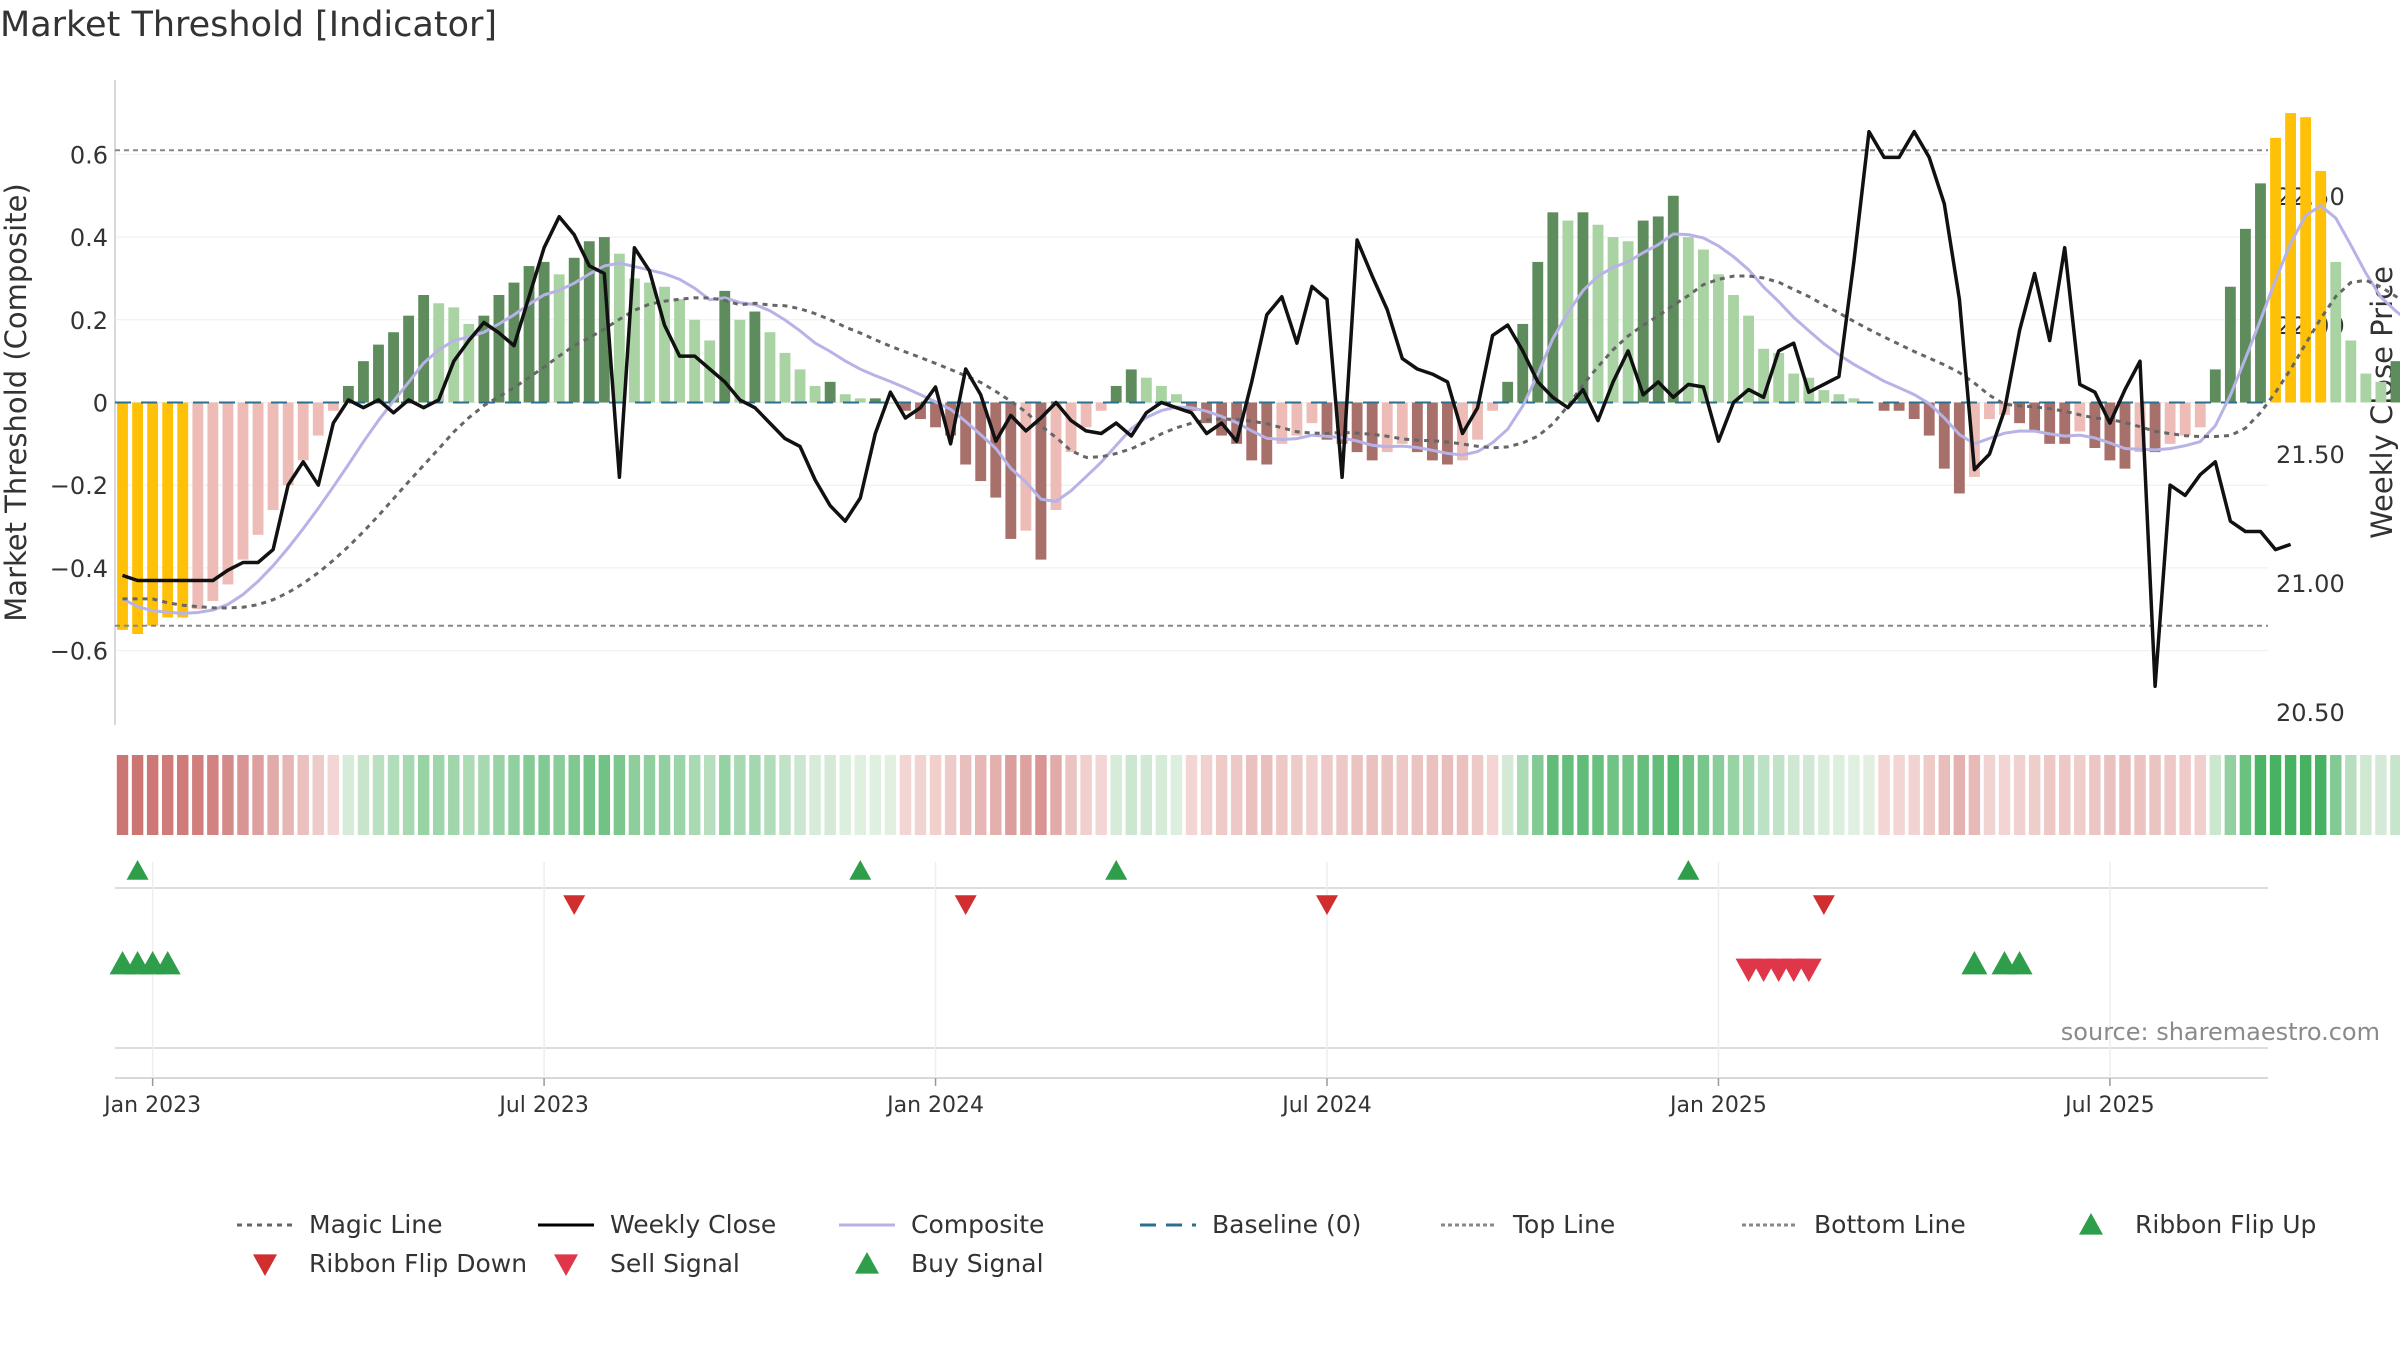 The image size is (2400, 1350). I want to click on legend-label: Bottom Line, so click(1890, 1224).